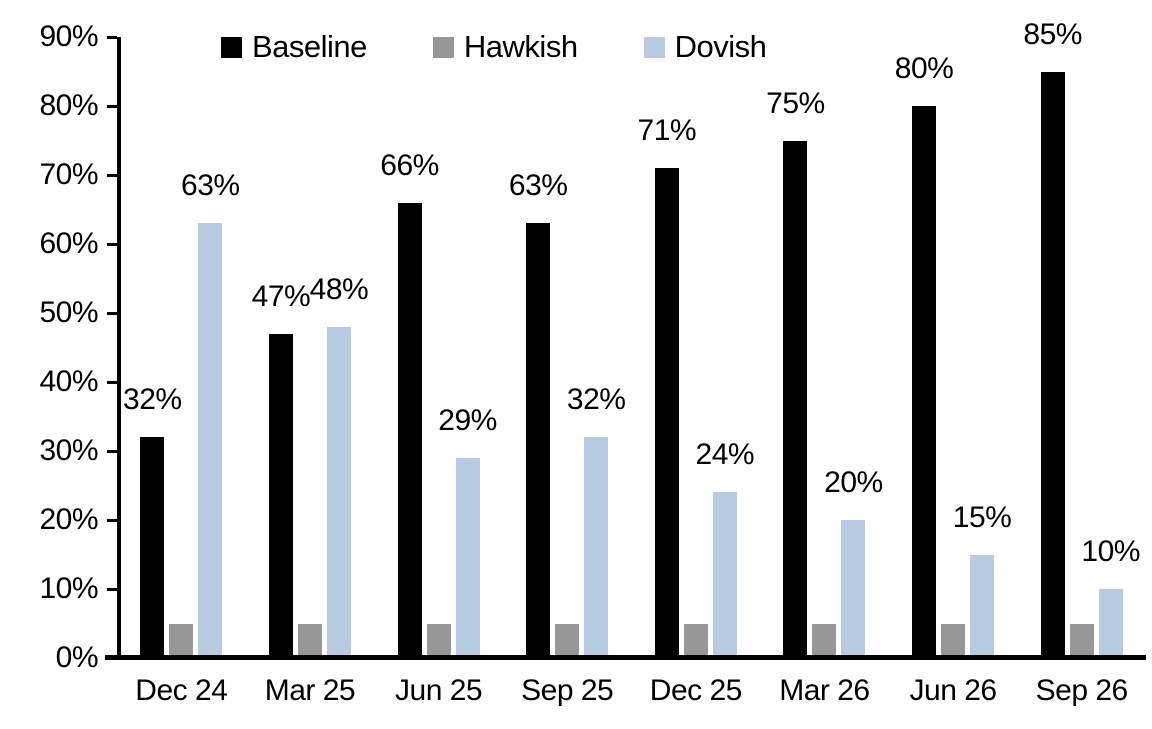 Image resolution: width=1152 pixels, height=729 pixels. What do you see at coordinates (567, 690) in the screenshot?
I see `x-axis-label-sep-25: Sep 25` at bounding box center [567, 690].